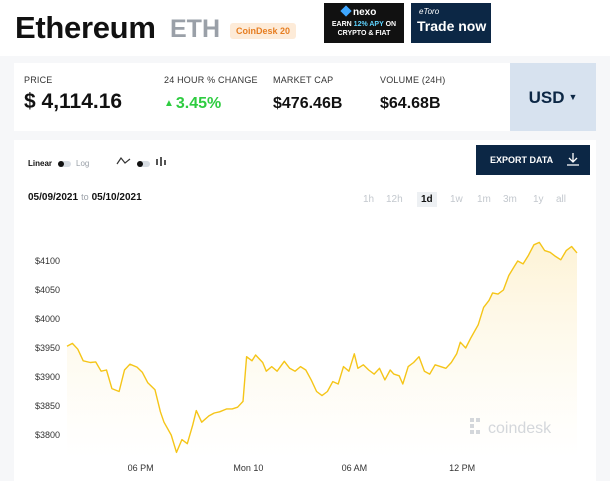 The width and height of the screenshot is (610, 481). I want to click on y-tick-label: $4000, so click(47, 319).